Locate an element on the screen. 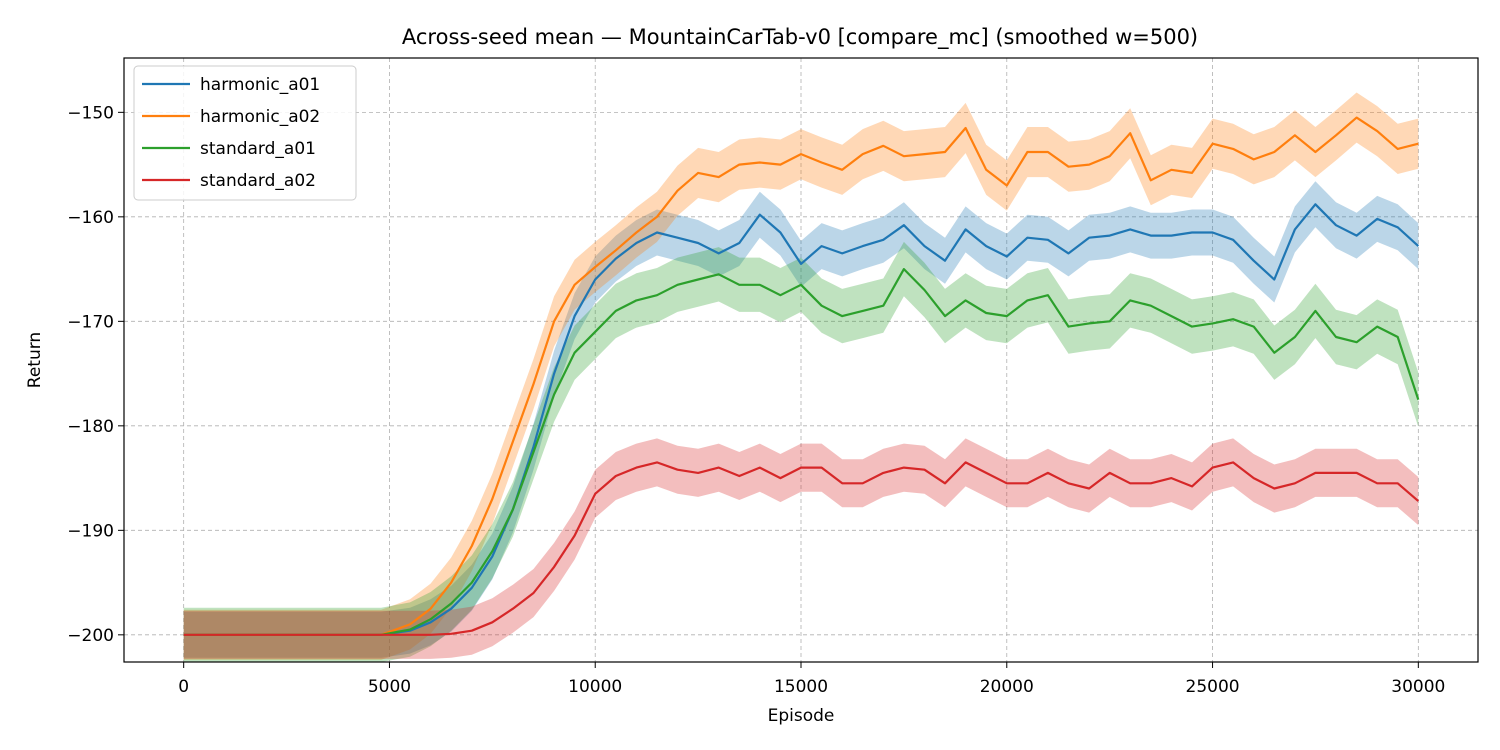 This screenshot has height=750, width=1500. x-axis-label: Episode is located at coordinates (801, 716).